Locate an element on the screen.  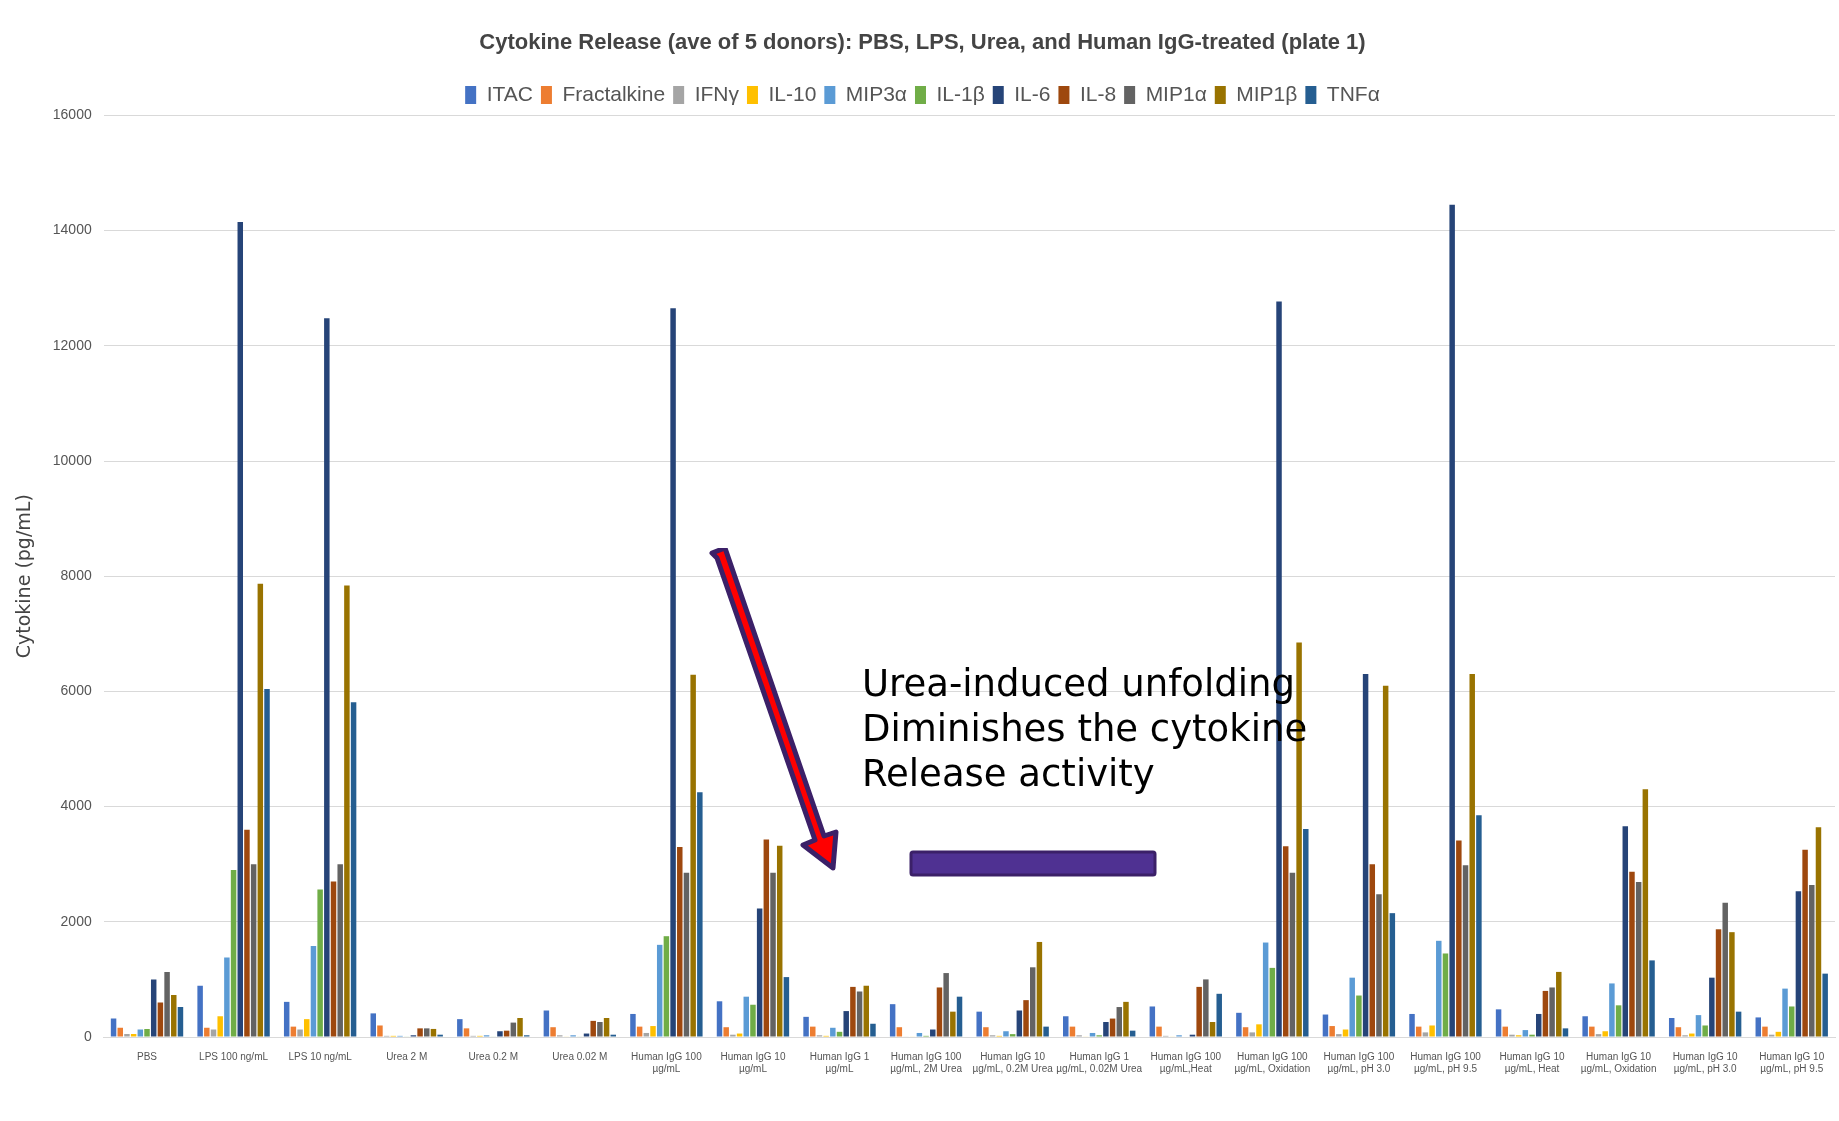
y-tick-label: 0 is located at coordinates (87, 1035).